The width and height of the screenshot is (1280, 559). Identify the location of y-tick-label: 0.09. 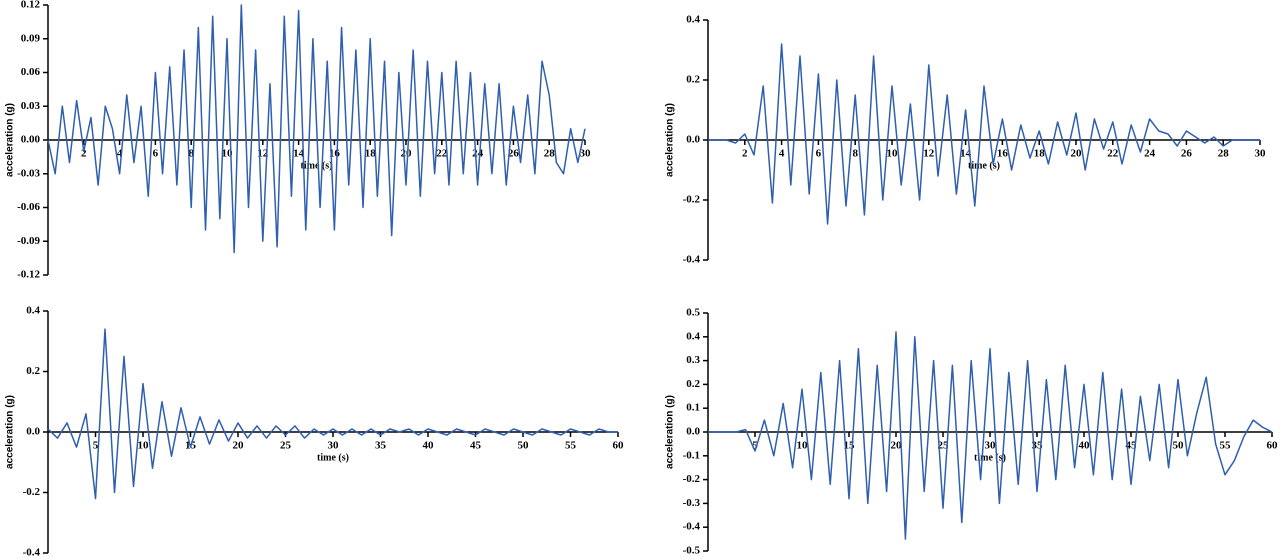
(31, 38).